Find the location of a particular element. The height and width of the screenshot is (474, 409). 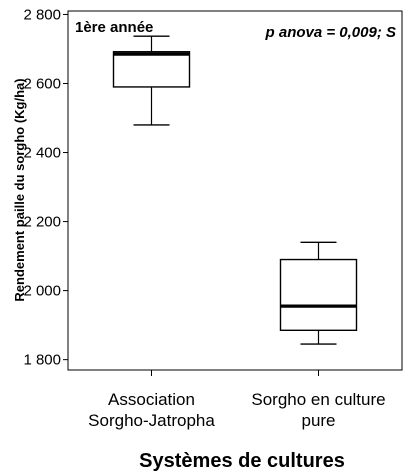

y-axis: 1 800 2 000 2 200 2 400 2 600 2 800 is located at coordinates (45, 187).